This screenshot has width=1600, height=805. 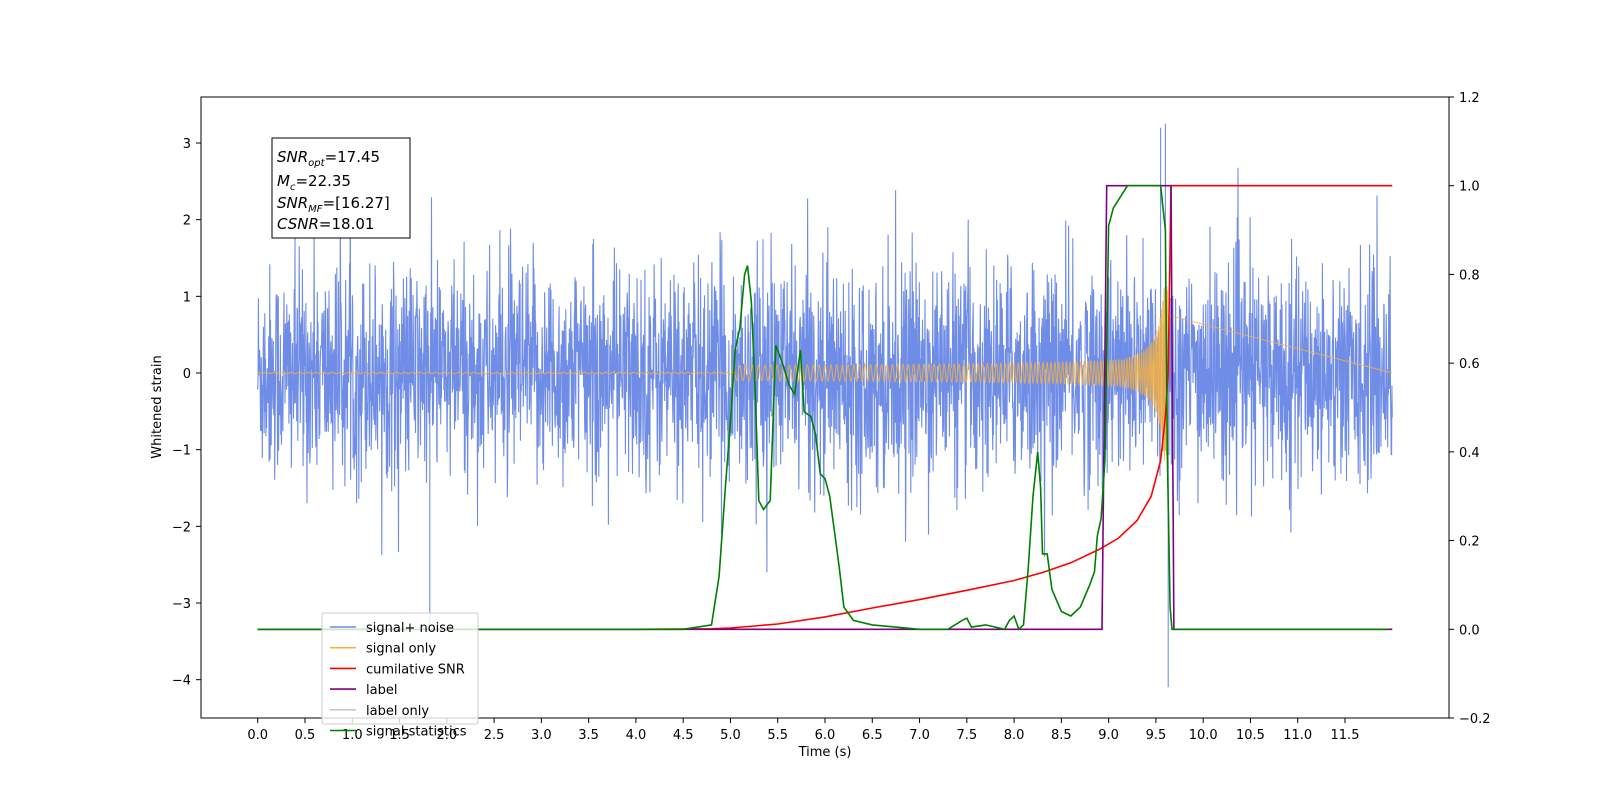 What do you see at coordinates (187, 144) in the screenshot?
I see `y-left-tick-label: 3` at bounding box center [187, 144].